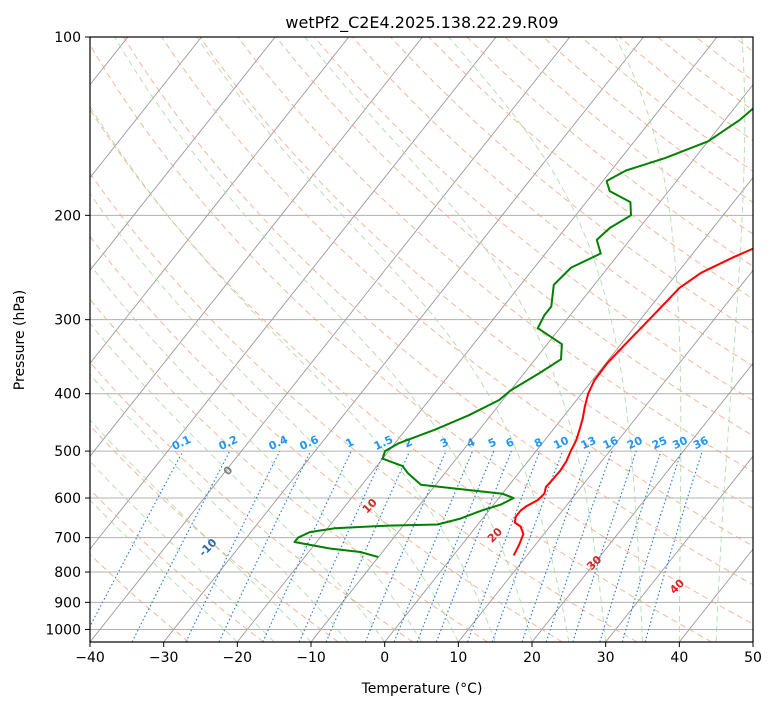 The image size is (775, 708). Describe the element at coordinates (67, 321) in the screenshot. I see `y-tick-label: 300` at that location.